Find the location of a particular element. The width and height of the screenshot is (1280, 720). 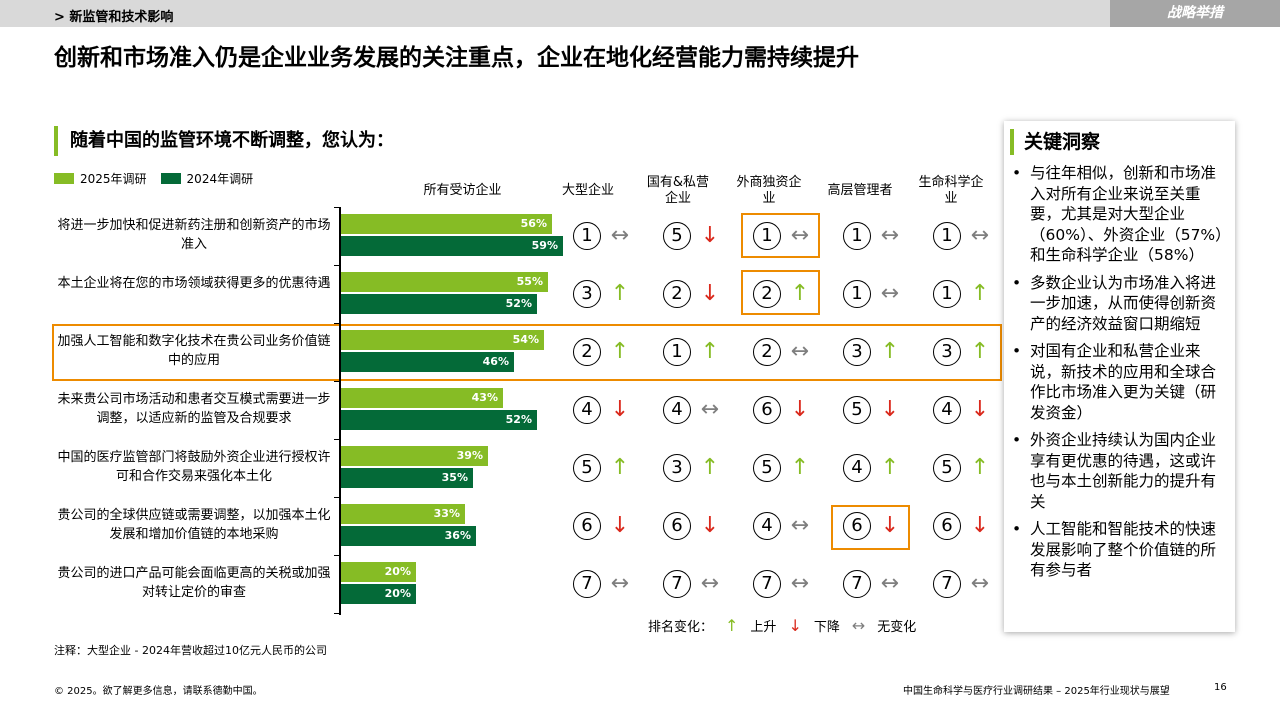

row-label: 贵公司的进口产品可能会面临更高的关税或加强对转让定价的审查 is located at coordinates (194, 583).